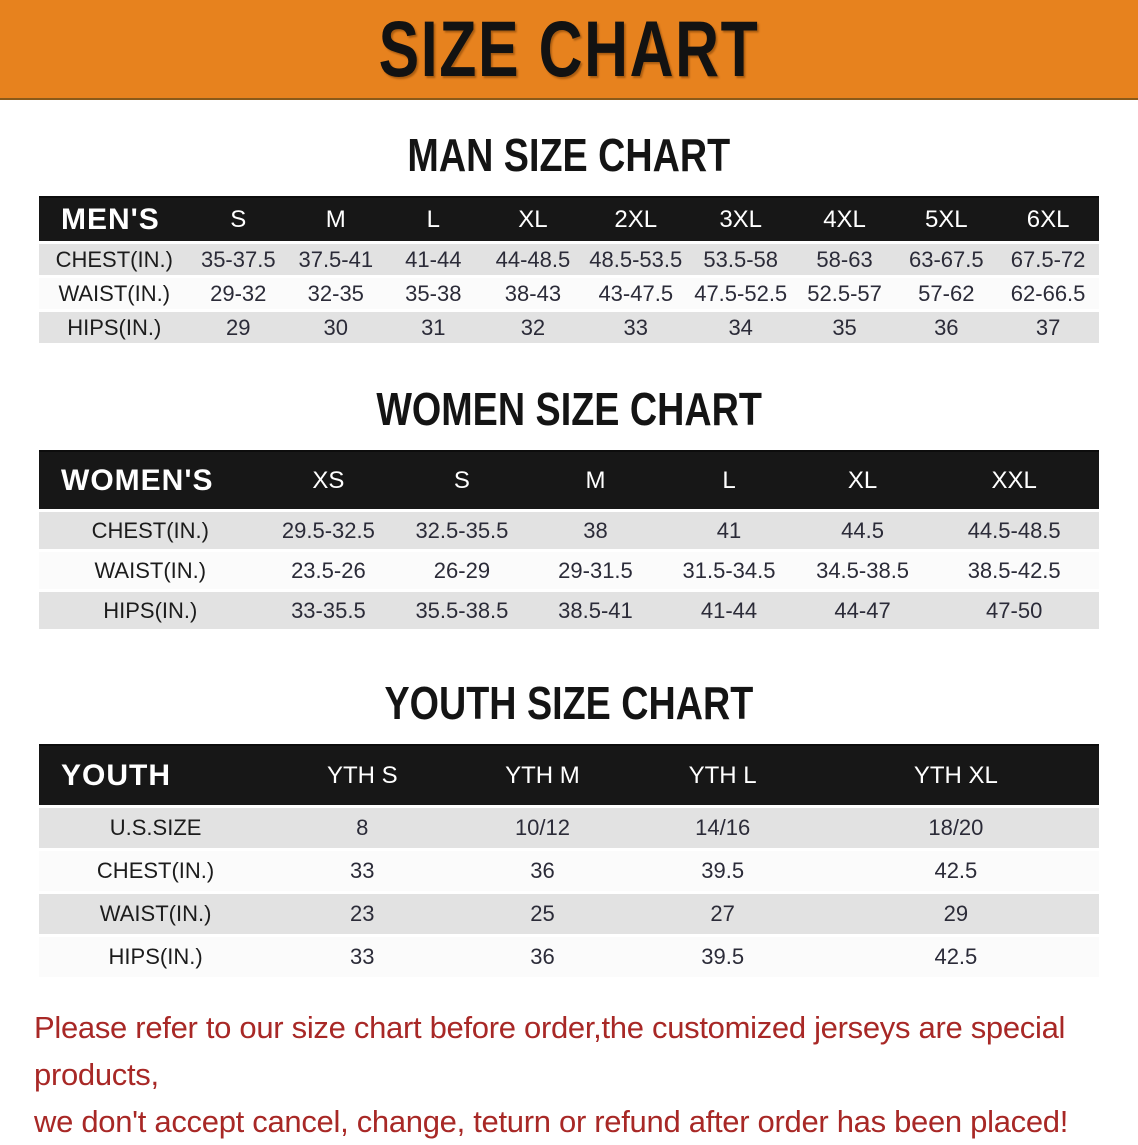 This screenshot has height=1145, width=1138. What do you see at coordinates (150, 612) in the screenshot?
I see `women-hips-label: HIPS(IN.)` at bounding box center [150, 612].